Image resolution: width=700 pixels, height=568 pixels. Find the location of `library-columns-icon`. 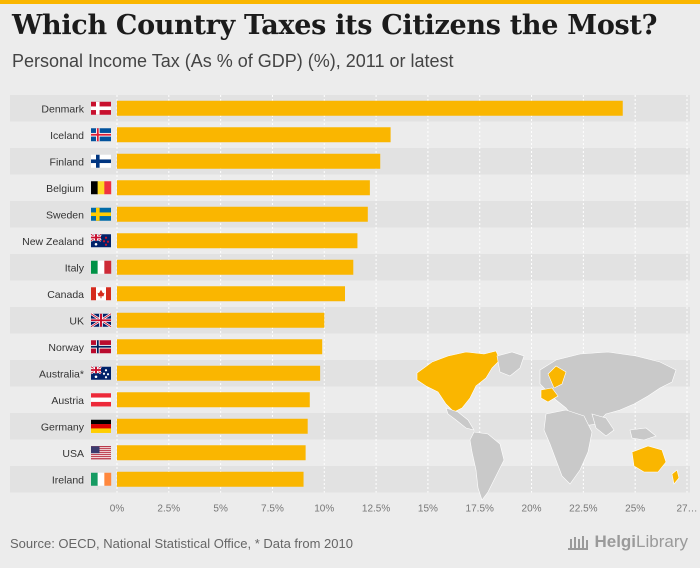

library-columns-icon is located at coordinates (578, 543).